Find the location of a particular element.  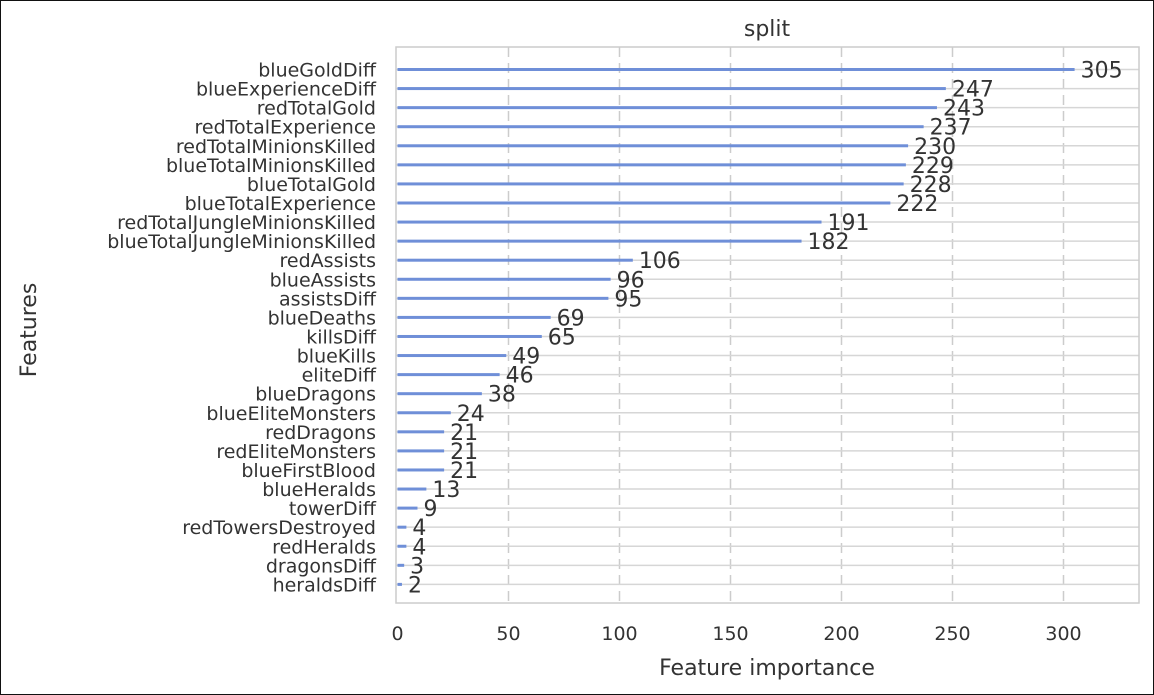

x-tick-label: 200 is located at coordinates (841, 634).